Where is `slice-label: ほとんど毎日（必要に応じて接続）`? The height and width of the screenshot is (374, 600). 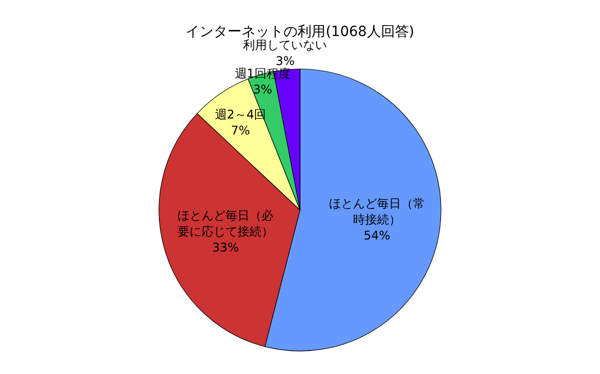
slice-label: ほとんど毎日（必要に応じて接続） is located at coordinates (226, 223).